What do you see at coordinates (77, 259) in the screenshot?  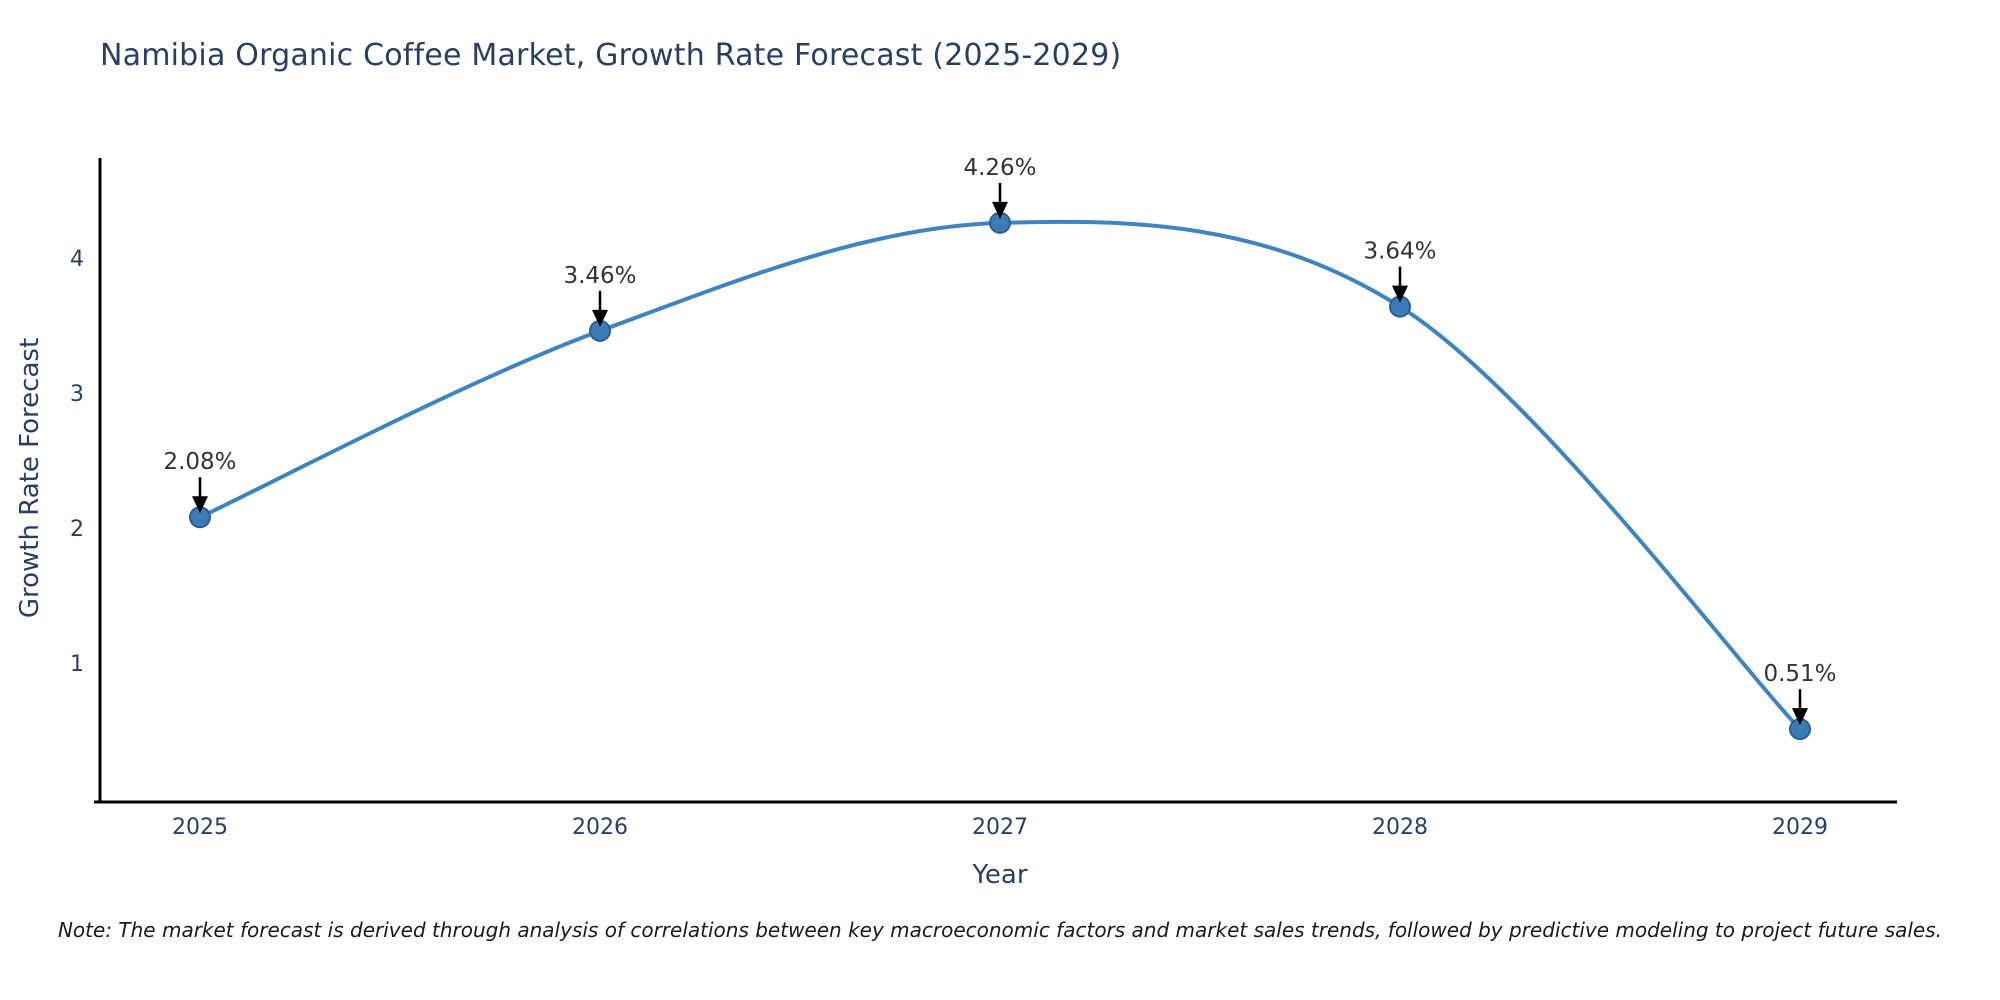 I see `y-tick-label: 4` at bounding box center [77, 259].